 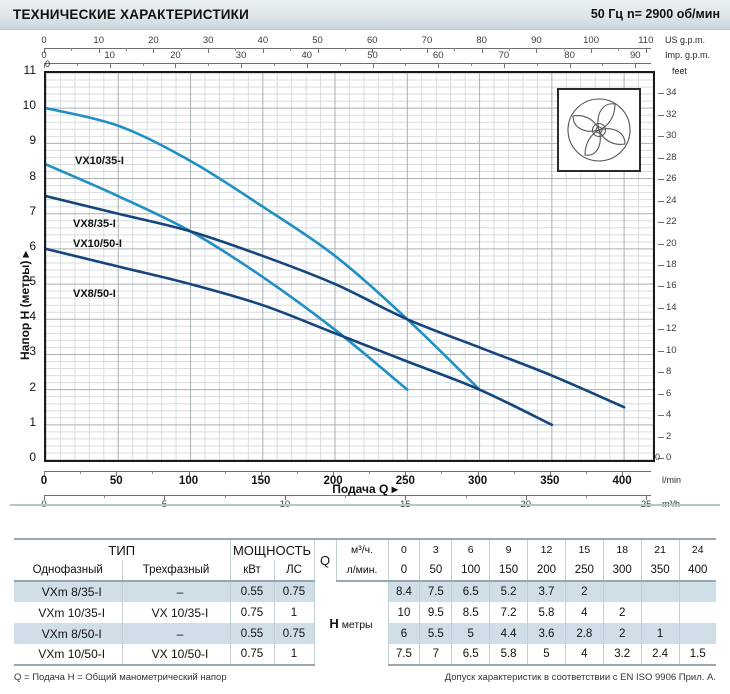 I want to click on x-axis-title: Подача Q ▸, so click(x=365, y=489).